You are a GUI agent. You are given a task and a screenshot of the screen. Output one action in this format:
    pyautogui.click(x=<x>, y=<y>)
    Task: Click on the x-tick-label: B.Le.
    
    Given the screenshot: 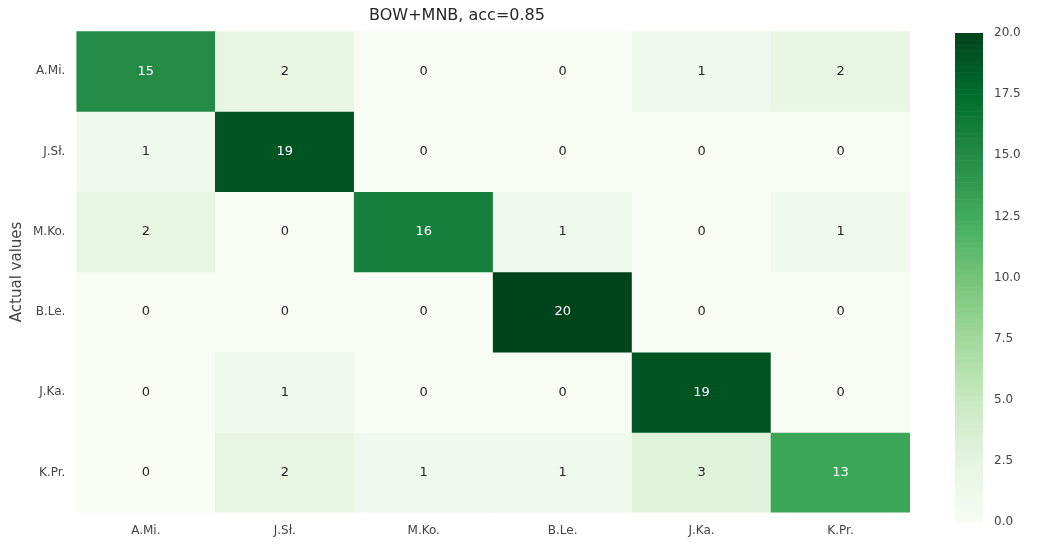 What is the action you would take?
    pyautogui.click(x=562, y=529)
    